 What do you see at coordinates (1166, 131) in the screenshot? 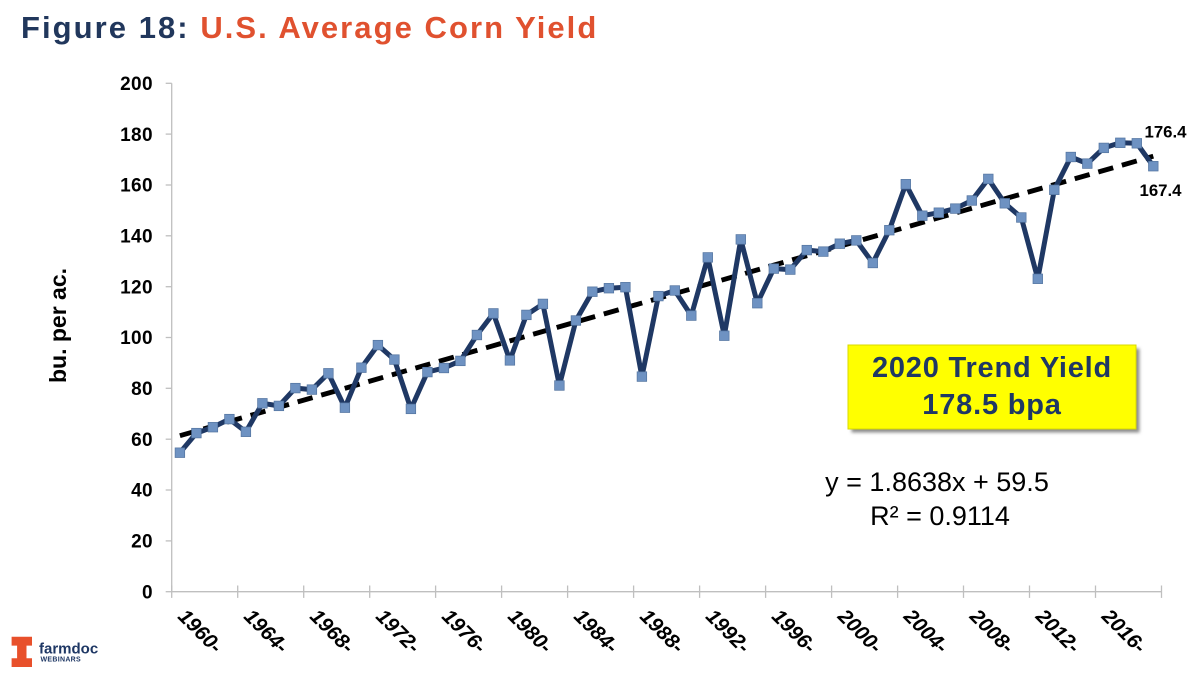
I see `svg-text: 176.4` at bounding box center [1166, 131].